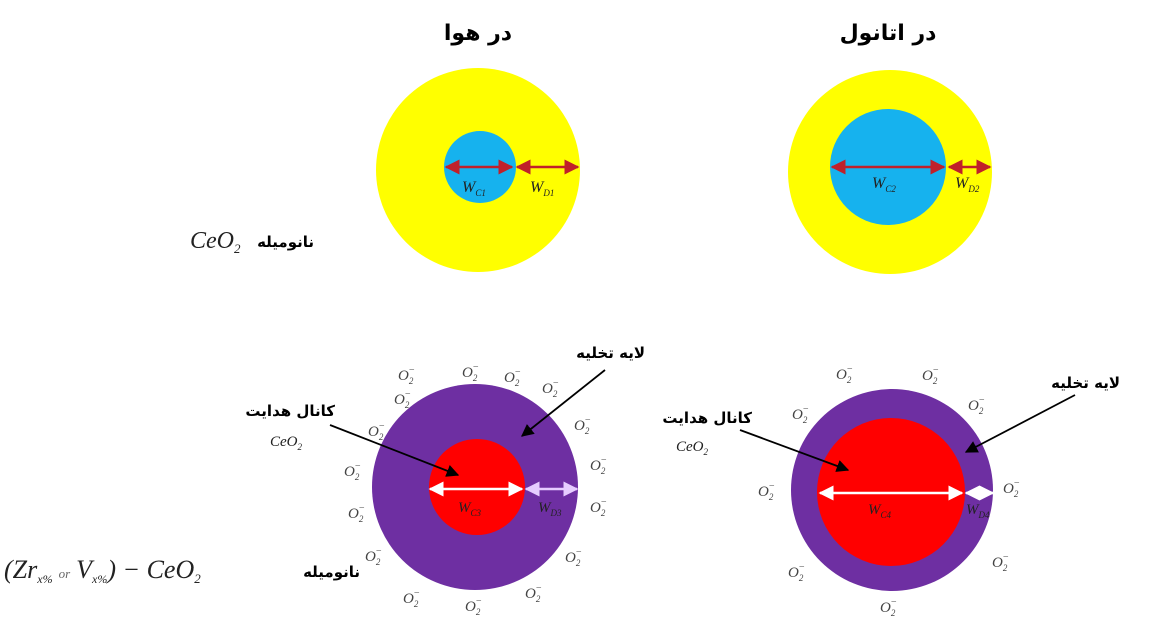 Image resolution: width=1153 pixels, height=622 pixels. I want to click on top-left-nanorod: WC1 WD1, so click(478, 170).